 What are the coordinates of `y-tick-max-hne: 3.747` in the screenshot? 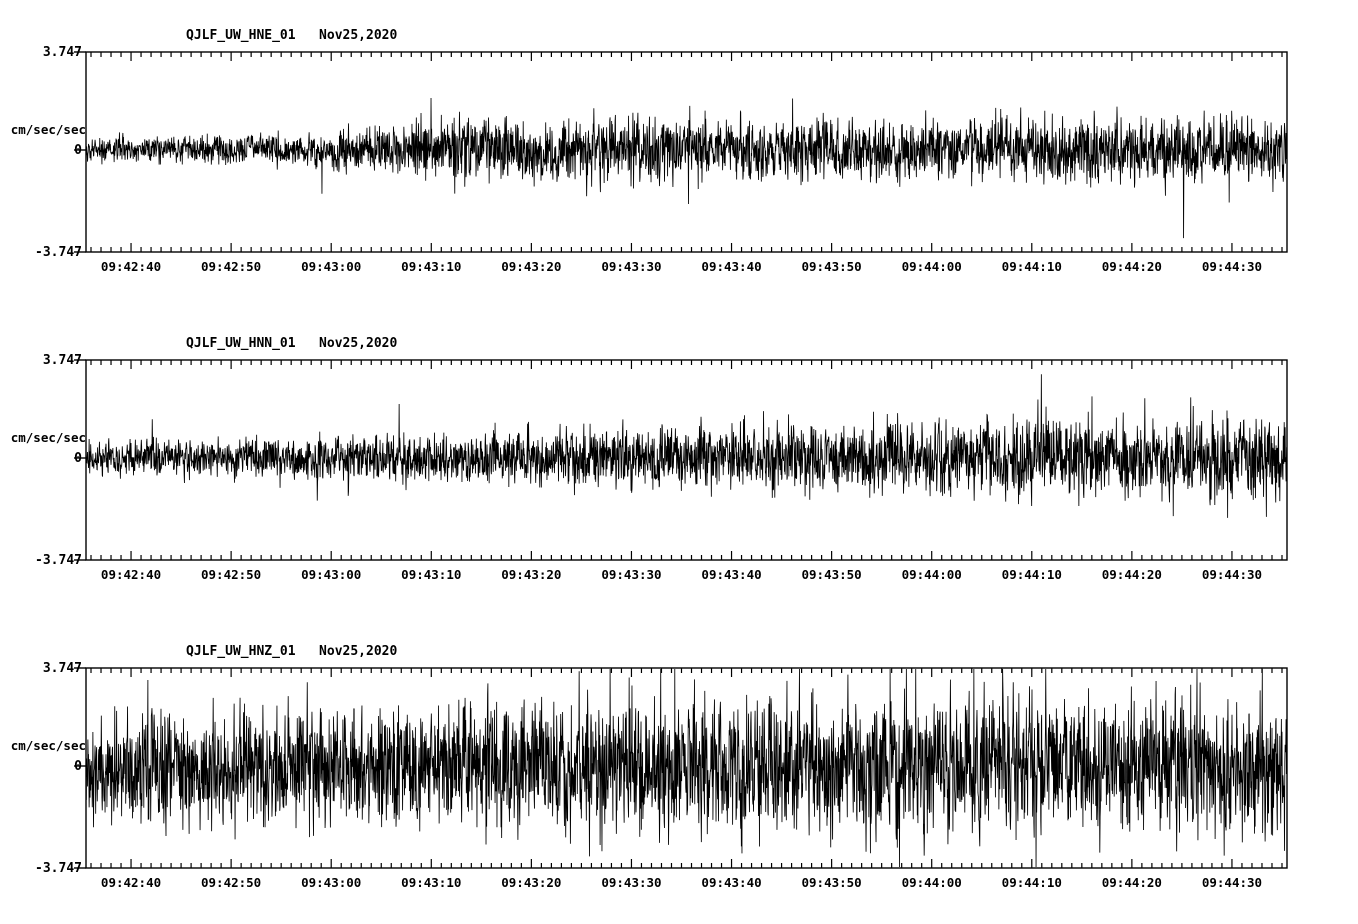 It's located at (62, 52).